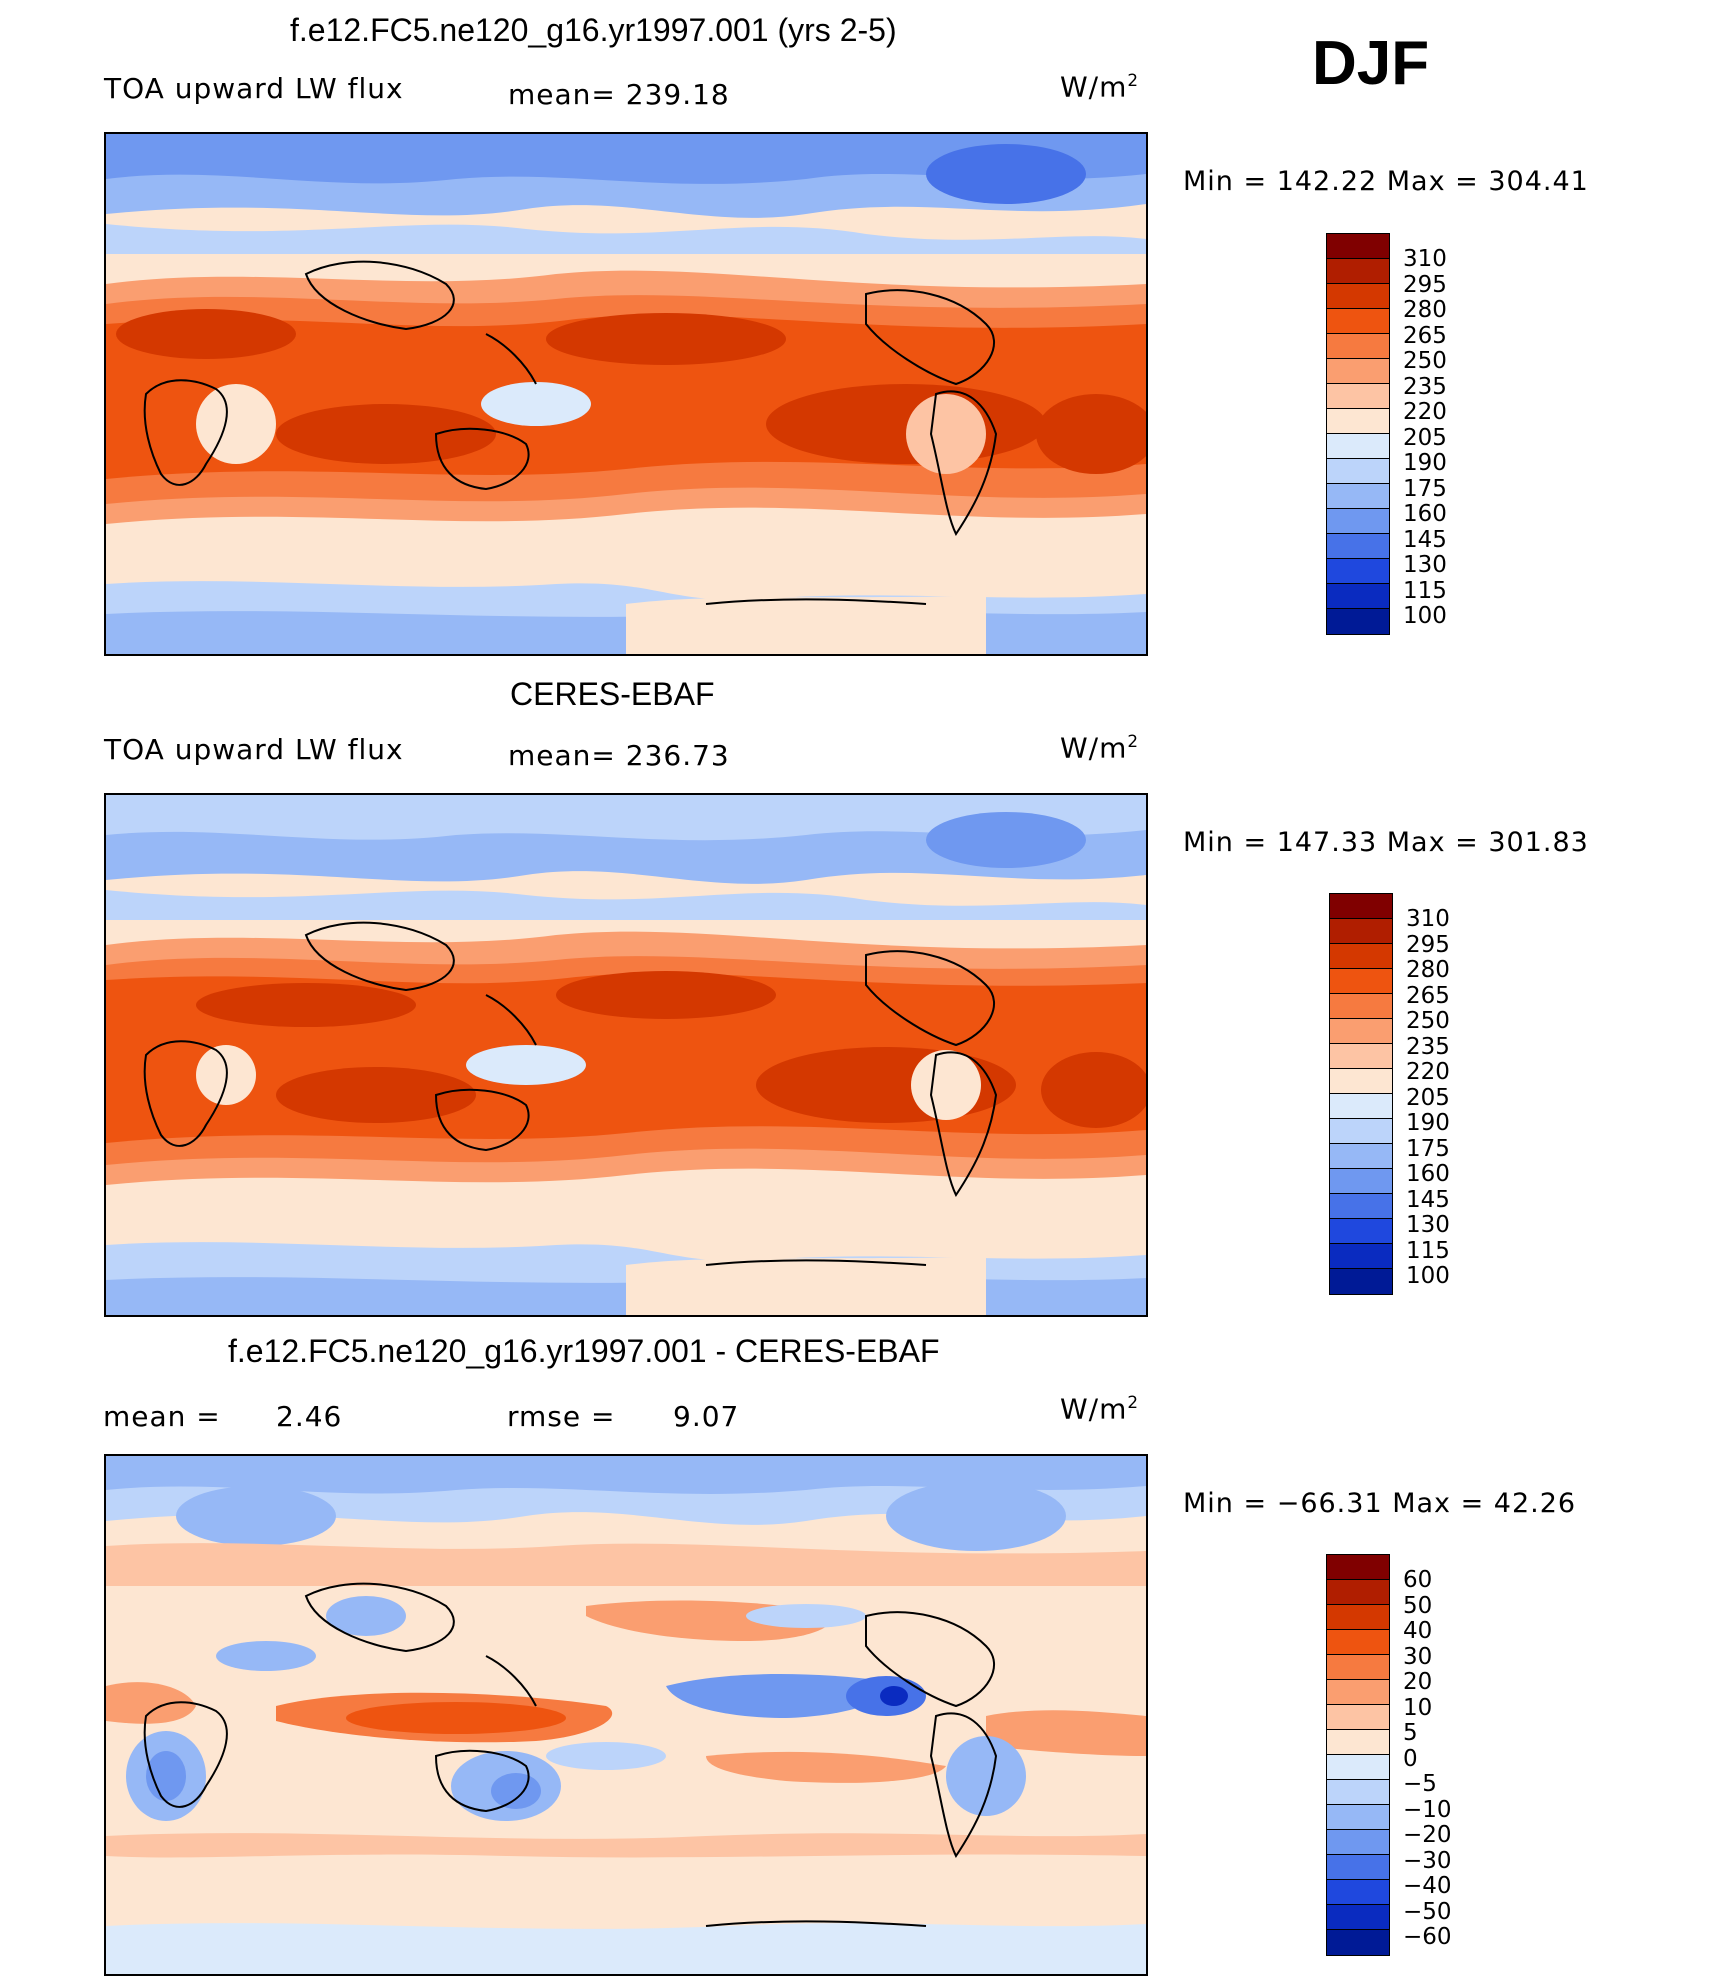  What do you see at coordinates (1420, 1784) in the screenshot?
I see `cb3-tick: −5` at bounding box center [1420, 1784].